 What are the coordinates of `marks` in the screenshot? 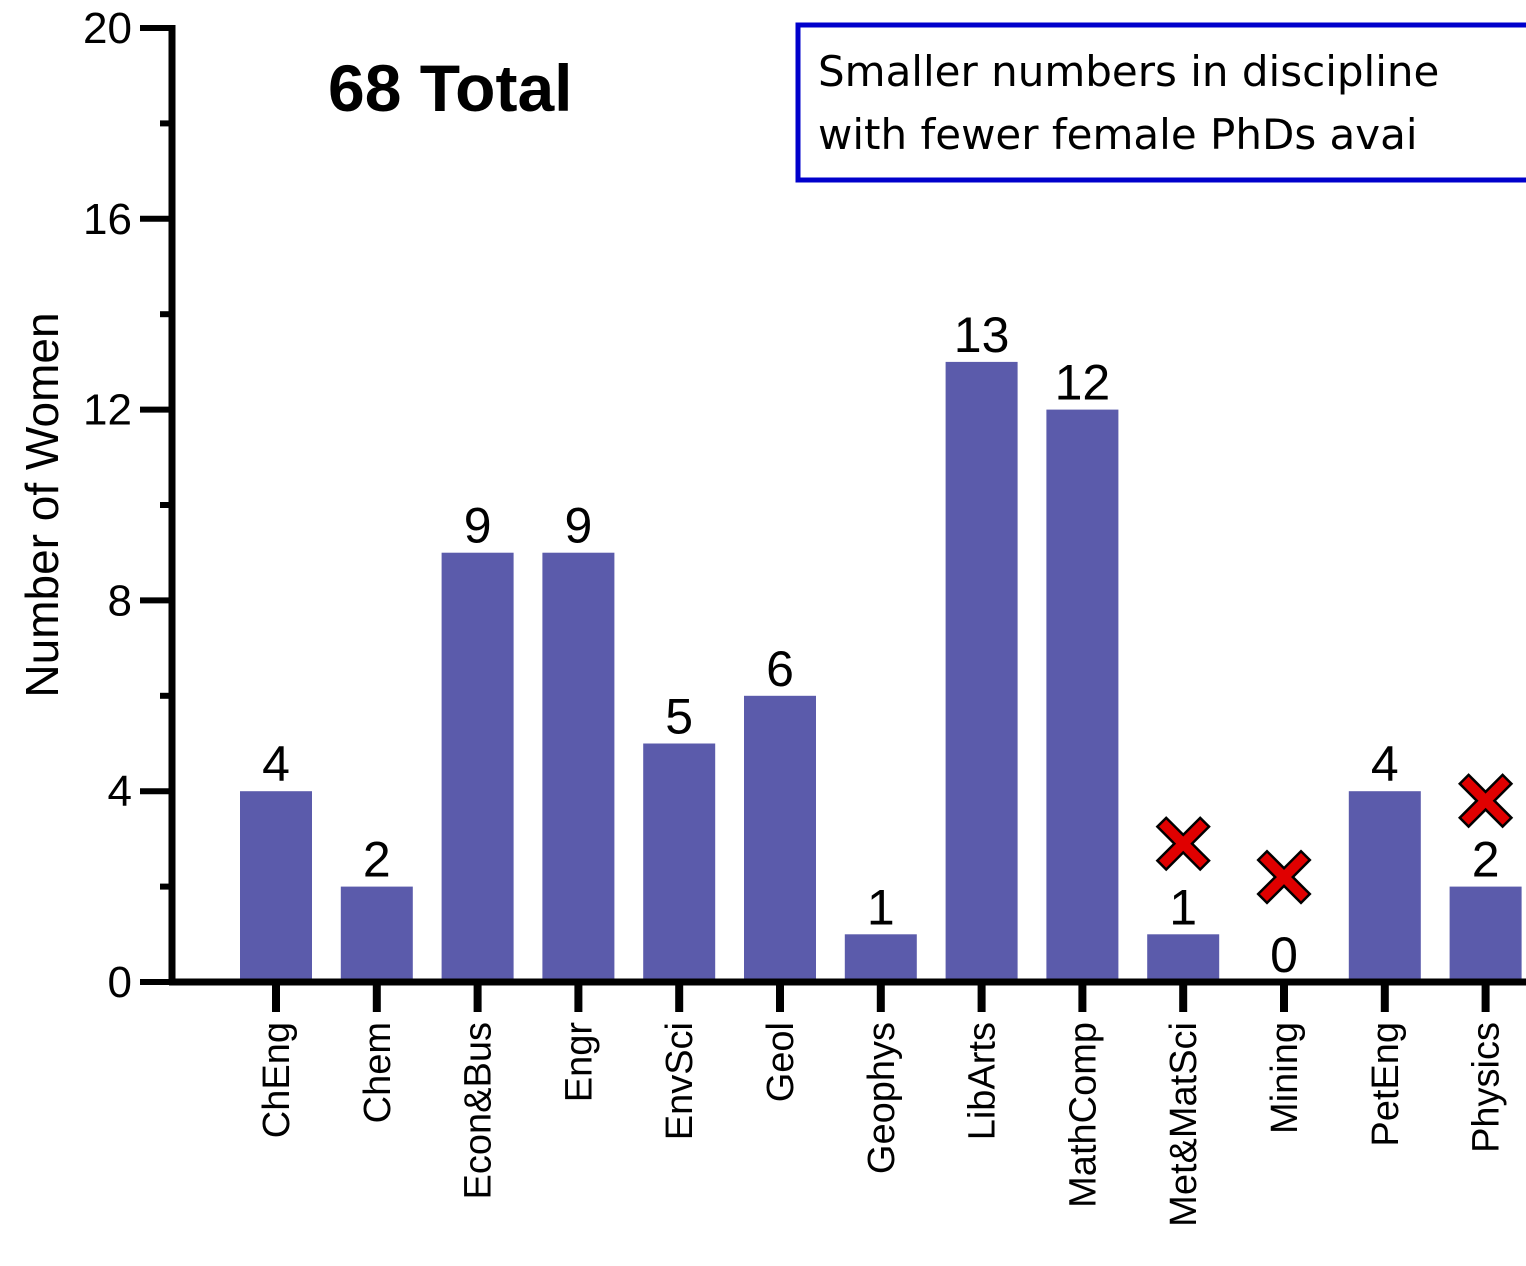 It's located at (1334, 839).